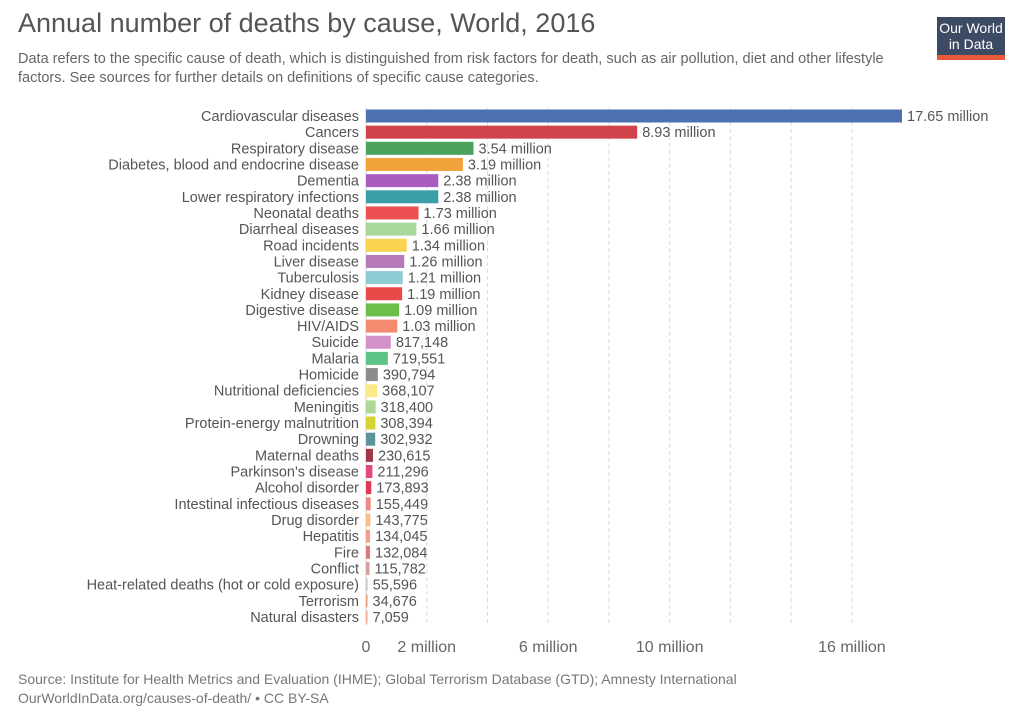 This screenshot has width=1024, height=723. I want to click on value-label: 302,932, so click(406, 440).